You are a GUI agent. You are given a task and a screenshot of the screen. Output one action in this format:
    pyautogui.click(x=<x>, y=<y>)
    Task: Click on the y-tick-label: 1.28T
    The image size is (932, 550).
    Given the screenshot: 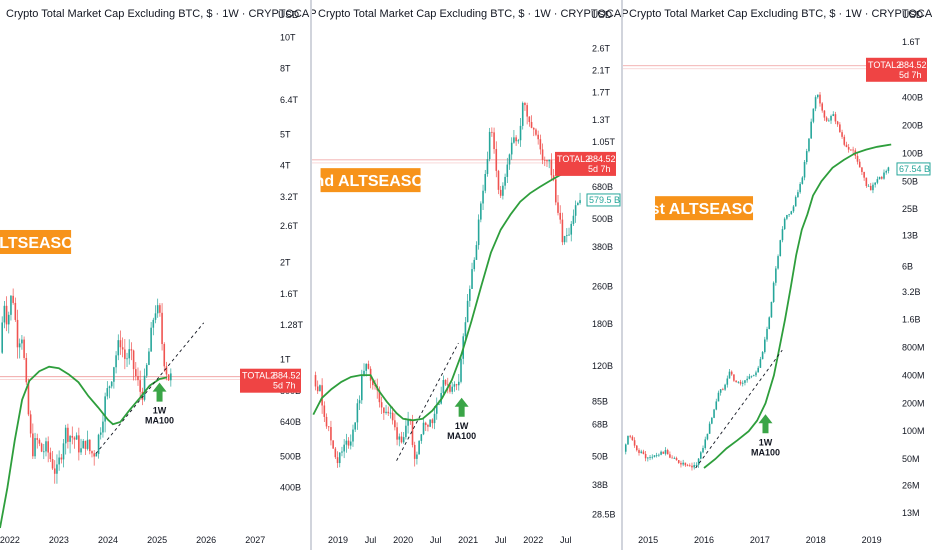 What is the action you would take?
    pyautogui.click(x=292, y=325)
    